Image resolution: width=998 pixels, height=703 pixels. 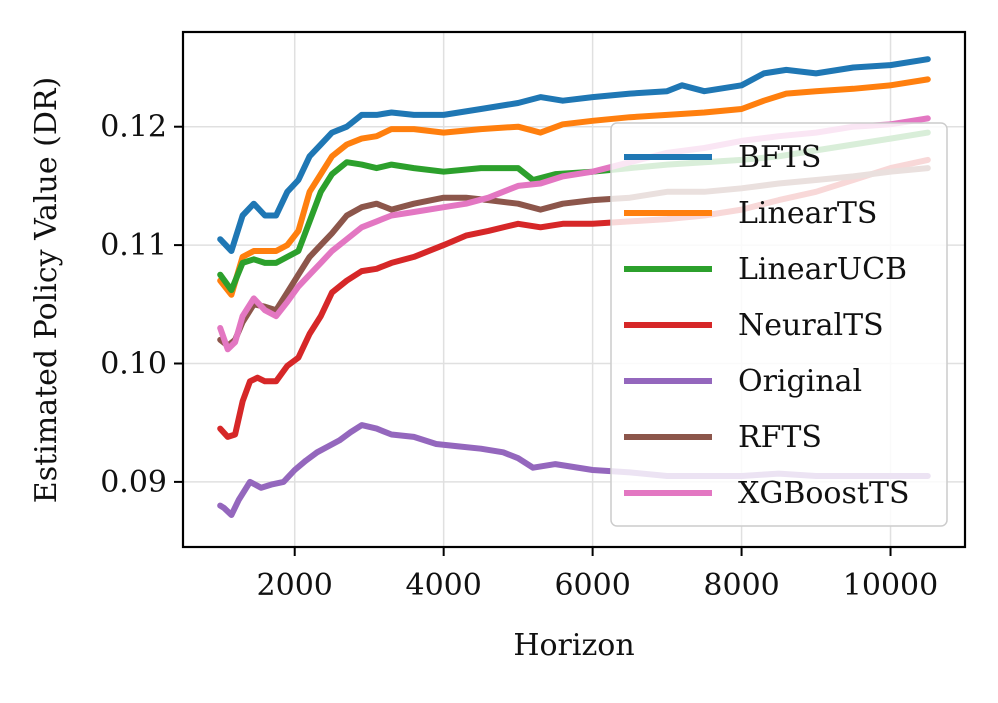 What do you see at coordinates (811, 325) in the screenshot?
I see `legend-label-neuralts: NeuralTS` at bounding box center [811, 325].